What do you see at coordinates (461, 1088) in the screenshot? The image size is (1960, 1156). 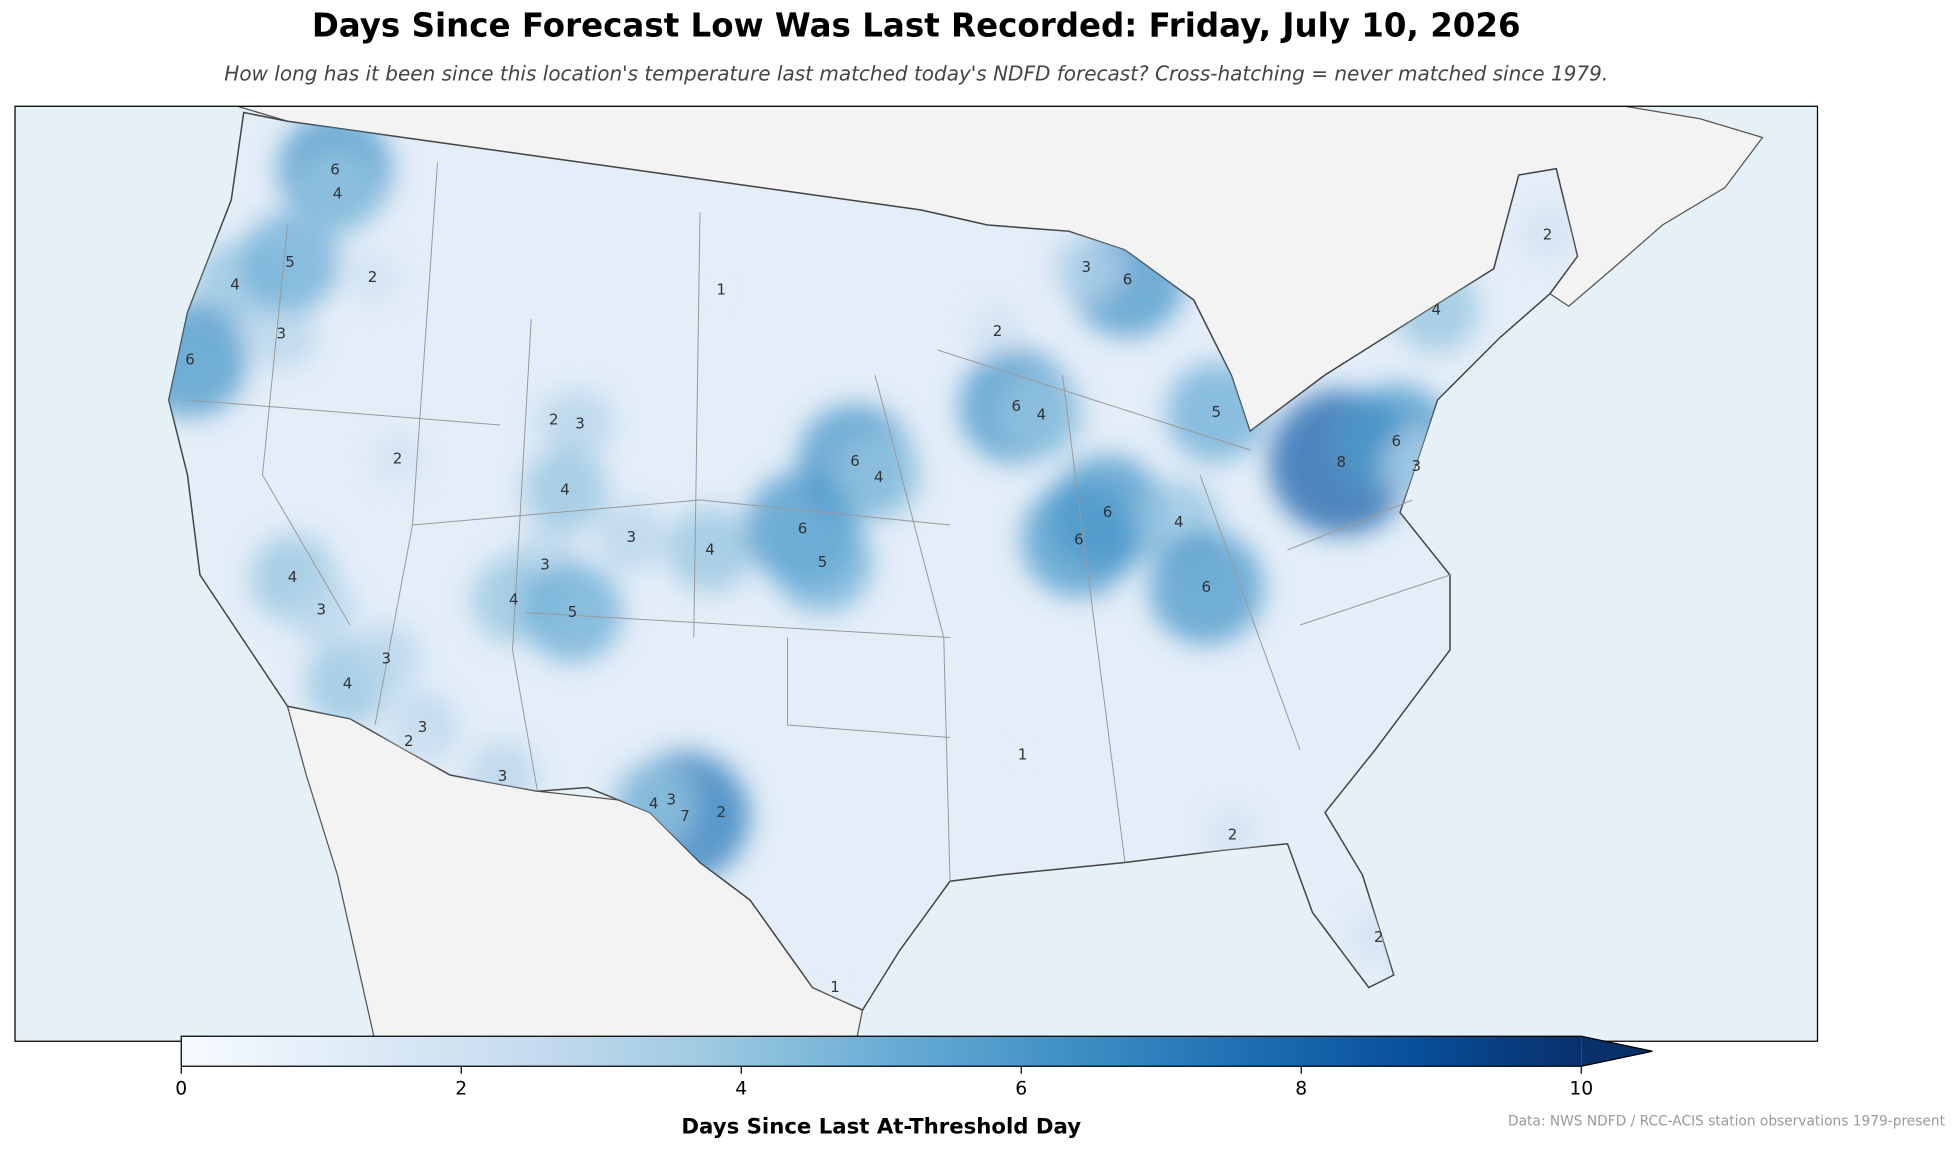 I see `colorbar-tick-label: 2` at bounding box center [461, 1088].